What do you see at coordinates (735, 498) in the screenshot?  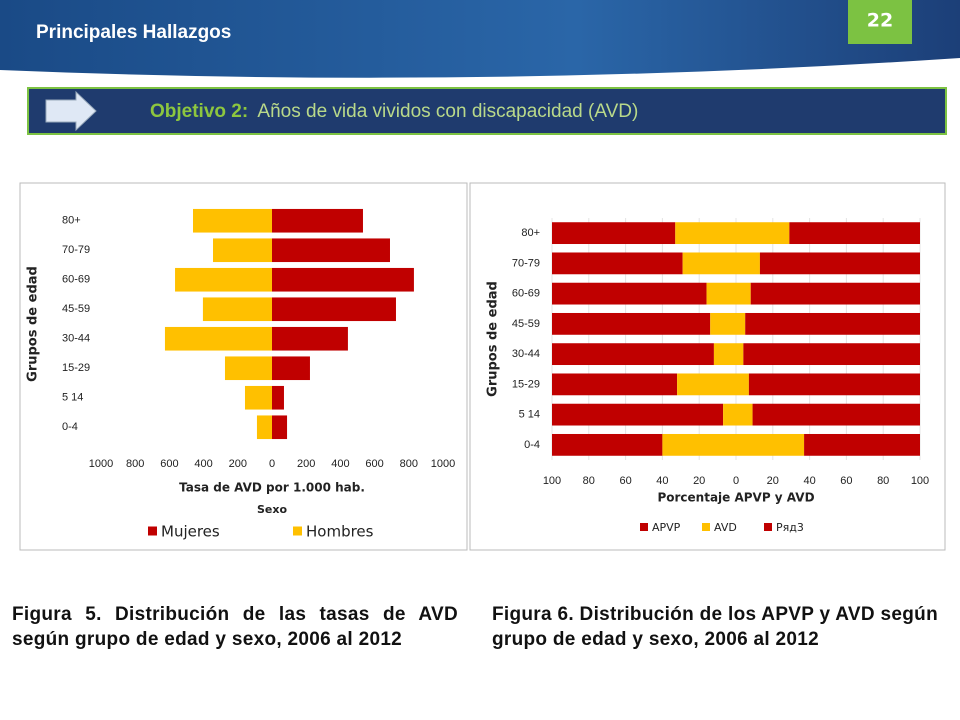 I see `x-axis-label: Porcentaje APVP y AVD` at bounding box center [735, 498].